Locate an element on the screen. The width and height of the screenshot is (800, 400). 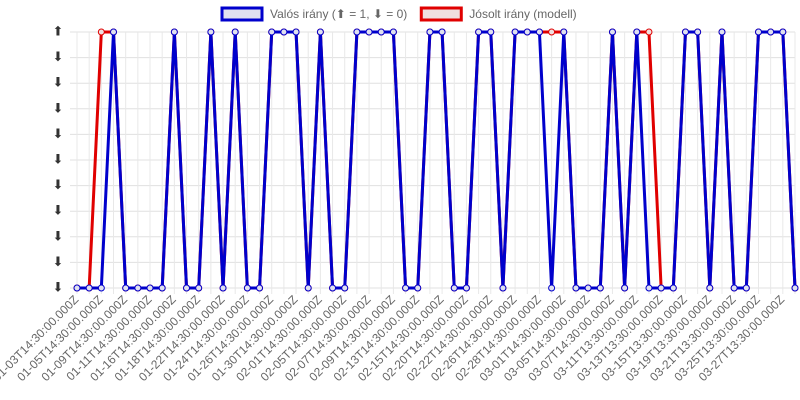
y-tick-label: ⬆ is located at coordinates (58, 32).